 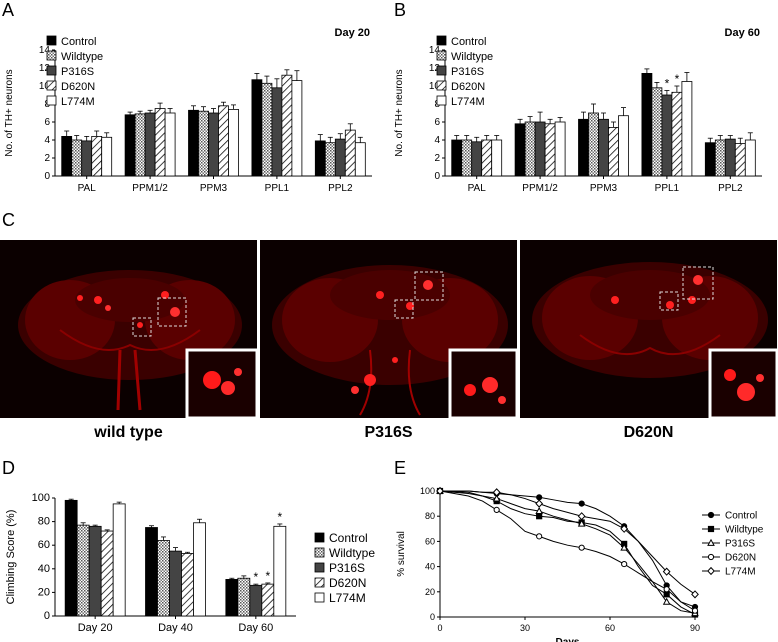 I want to click on panel-label-e: E, so click(x=400, y=468).